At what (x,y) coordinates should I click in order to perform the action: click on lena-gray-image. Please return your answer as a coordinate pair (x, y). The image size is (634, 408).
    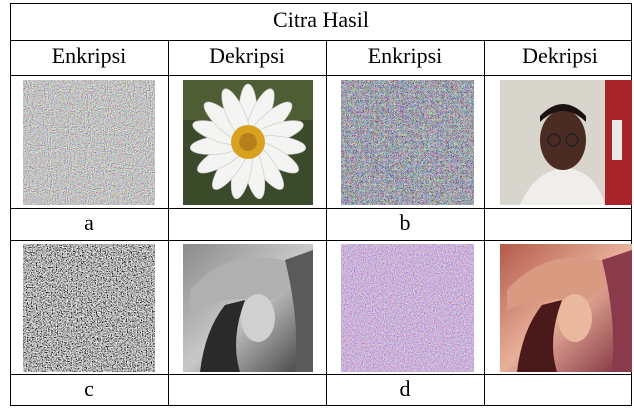
    Looking at the image, I should click on (248, 308).